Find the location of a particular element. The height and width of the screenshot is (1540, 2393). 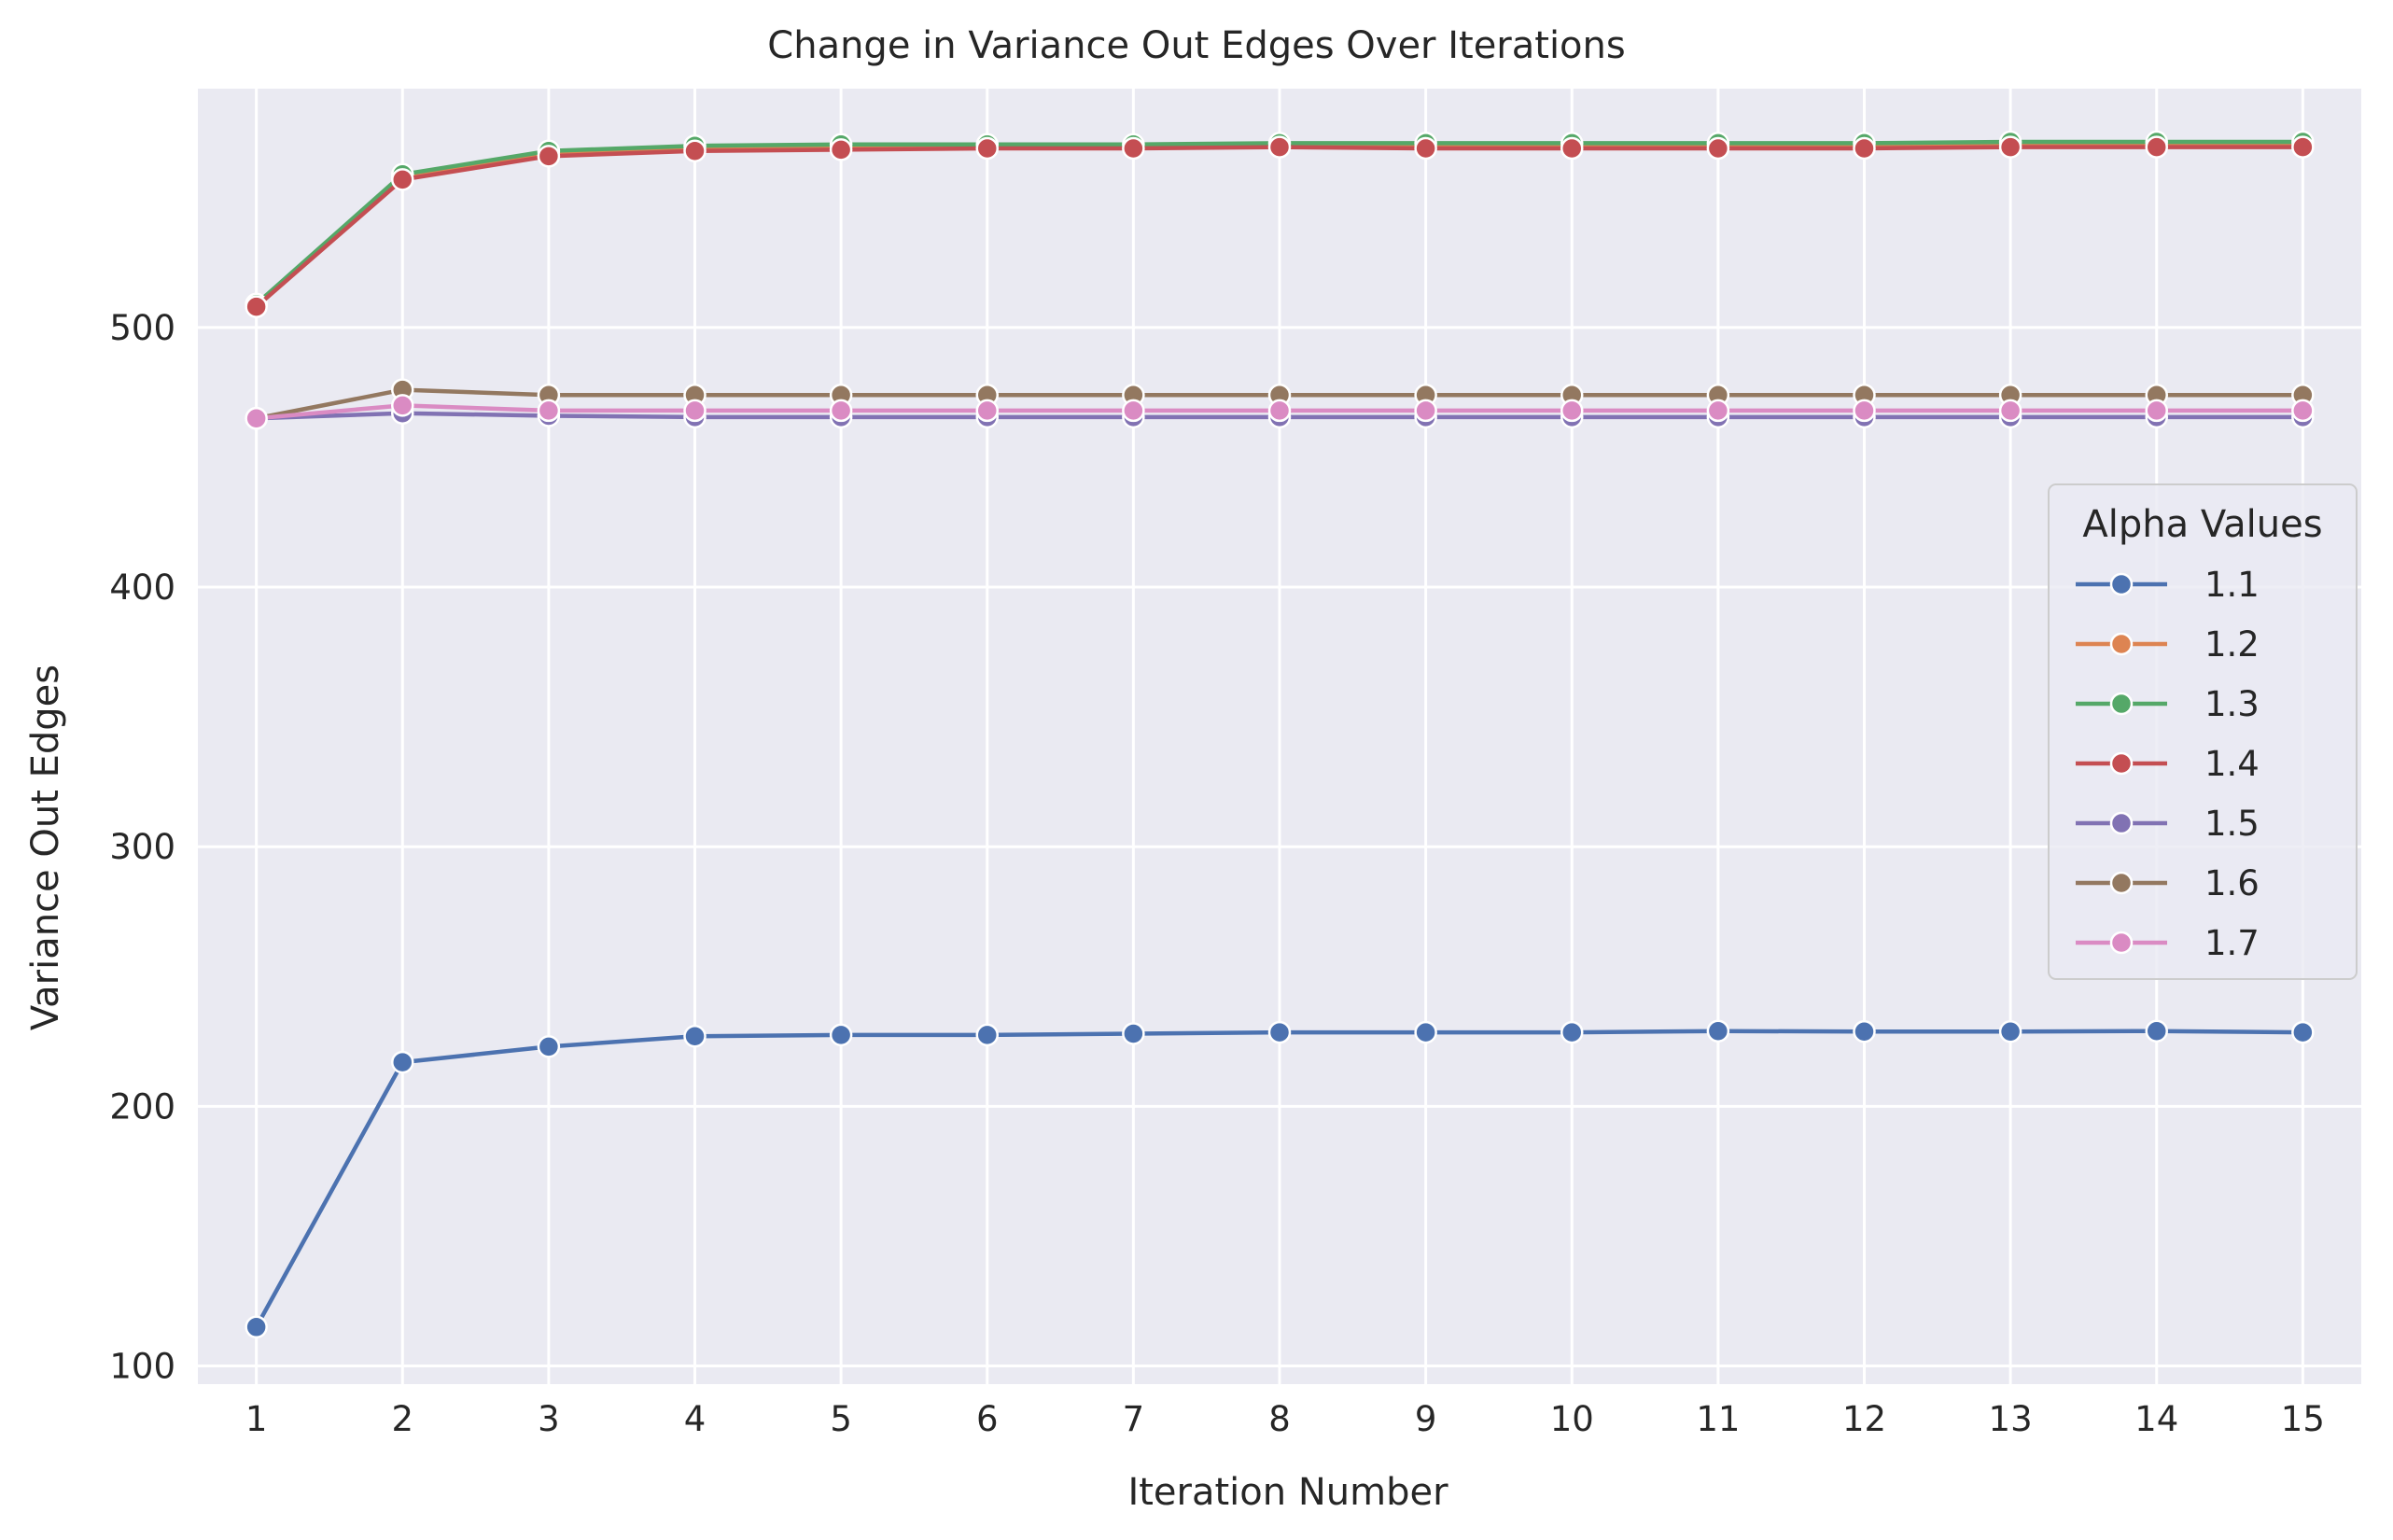

x-tick-label: 11 is located at coordinates (1718, 1419).